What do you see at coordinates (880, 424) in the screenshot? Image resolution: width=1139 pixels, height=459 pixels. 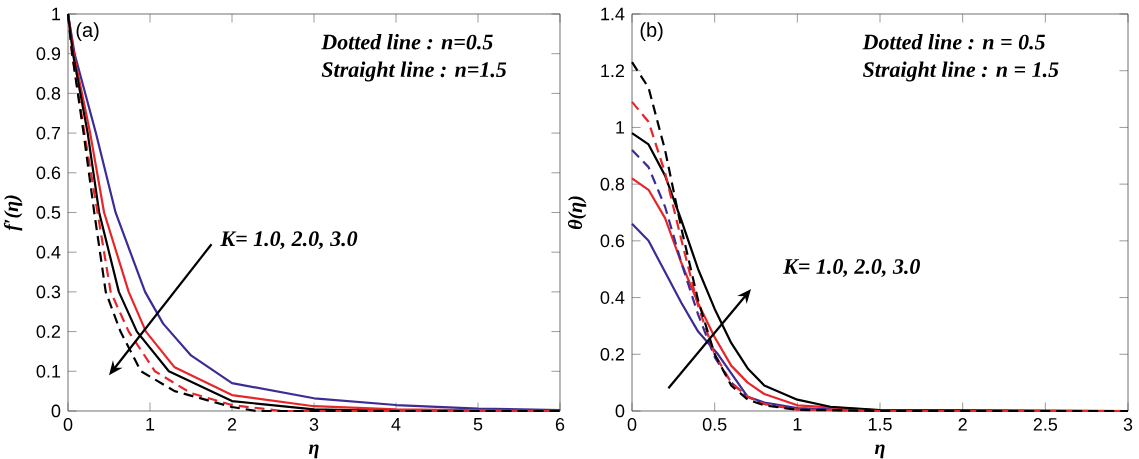 I see `x-tick-label: 1.5` at bounding box center [880, 424].